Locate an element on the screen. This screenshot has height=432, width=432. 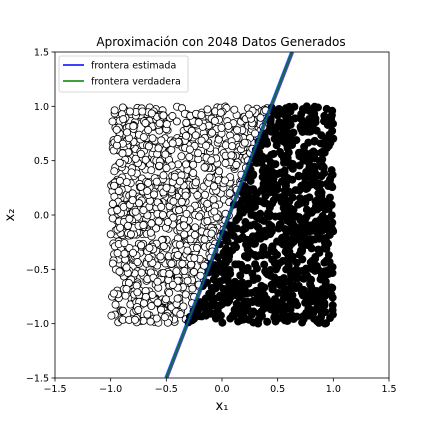
x-tick-label: 1.5 is located at coordinates (388, 389).